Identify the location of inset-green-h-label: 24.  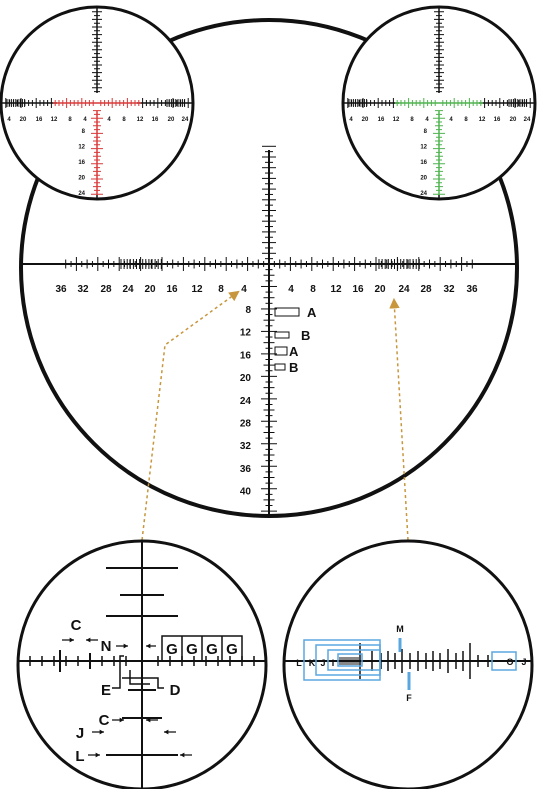
(527, 120).